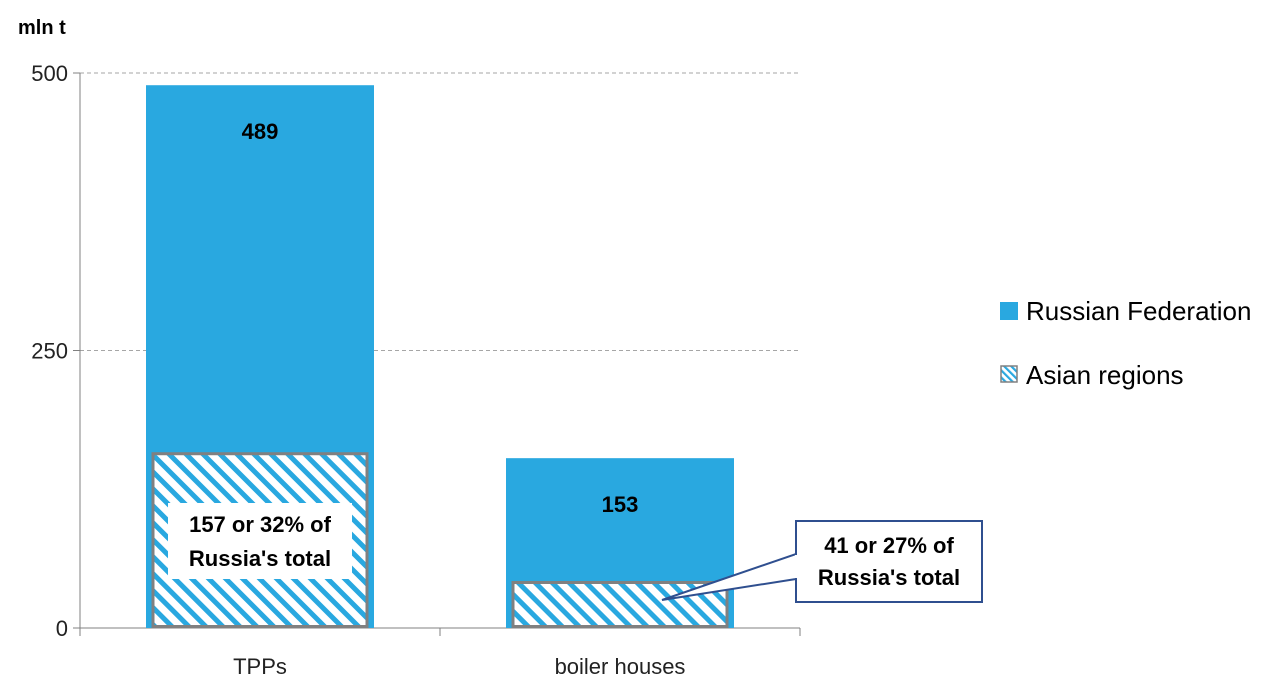 The height and width of the screenshot is (682, 1288). What do you see at coordinates (260, 131) in the screenshot?
I see `data-label-russian-federation: 489` at bounding box center [260, 131].